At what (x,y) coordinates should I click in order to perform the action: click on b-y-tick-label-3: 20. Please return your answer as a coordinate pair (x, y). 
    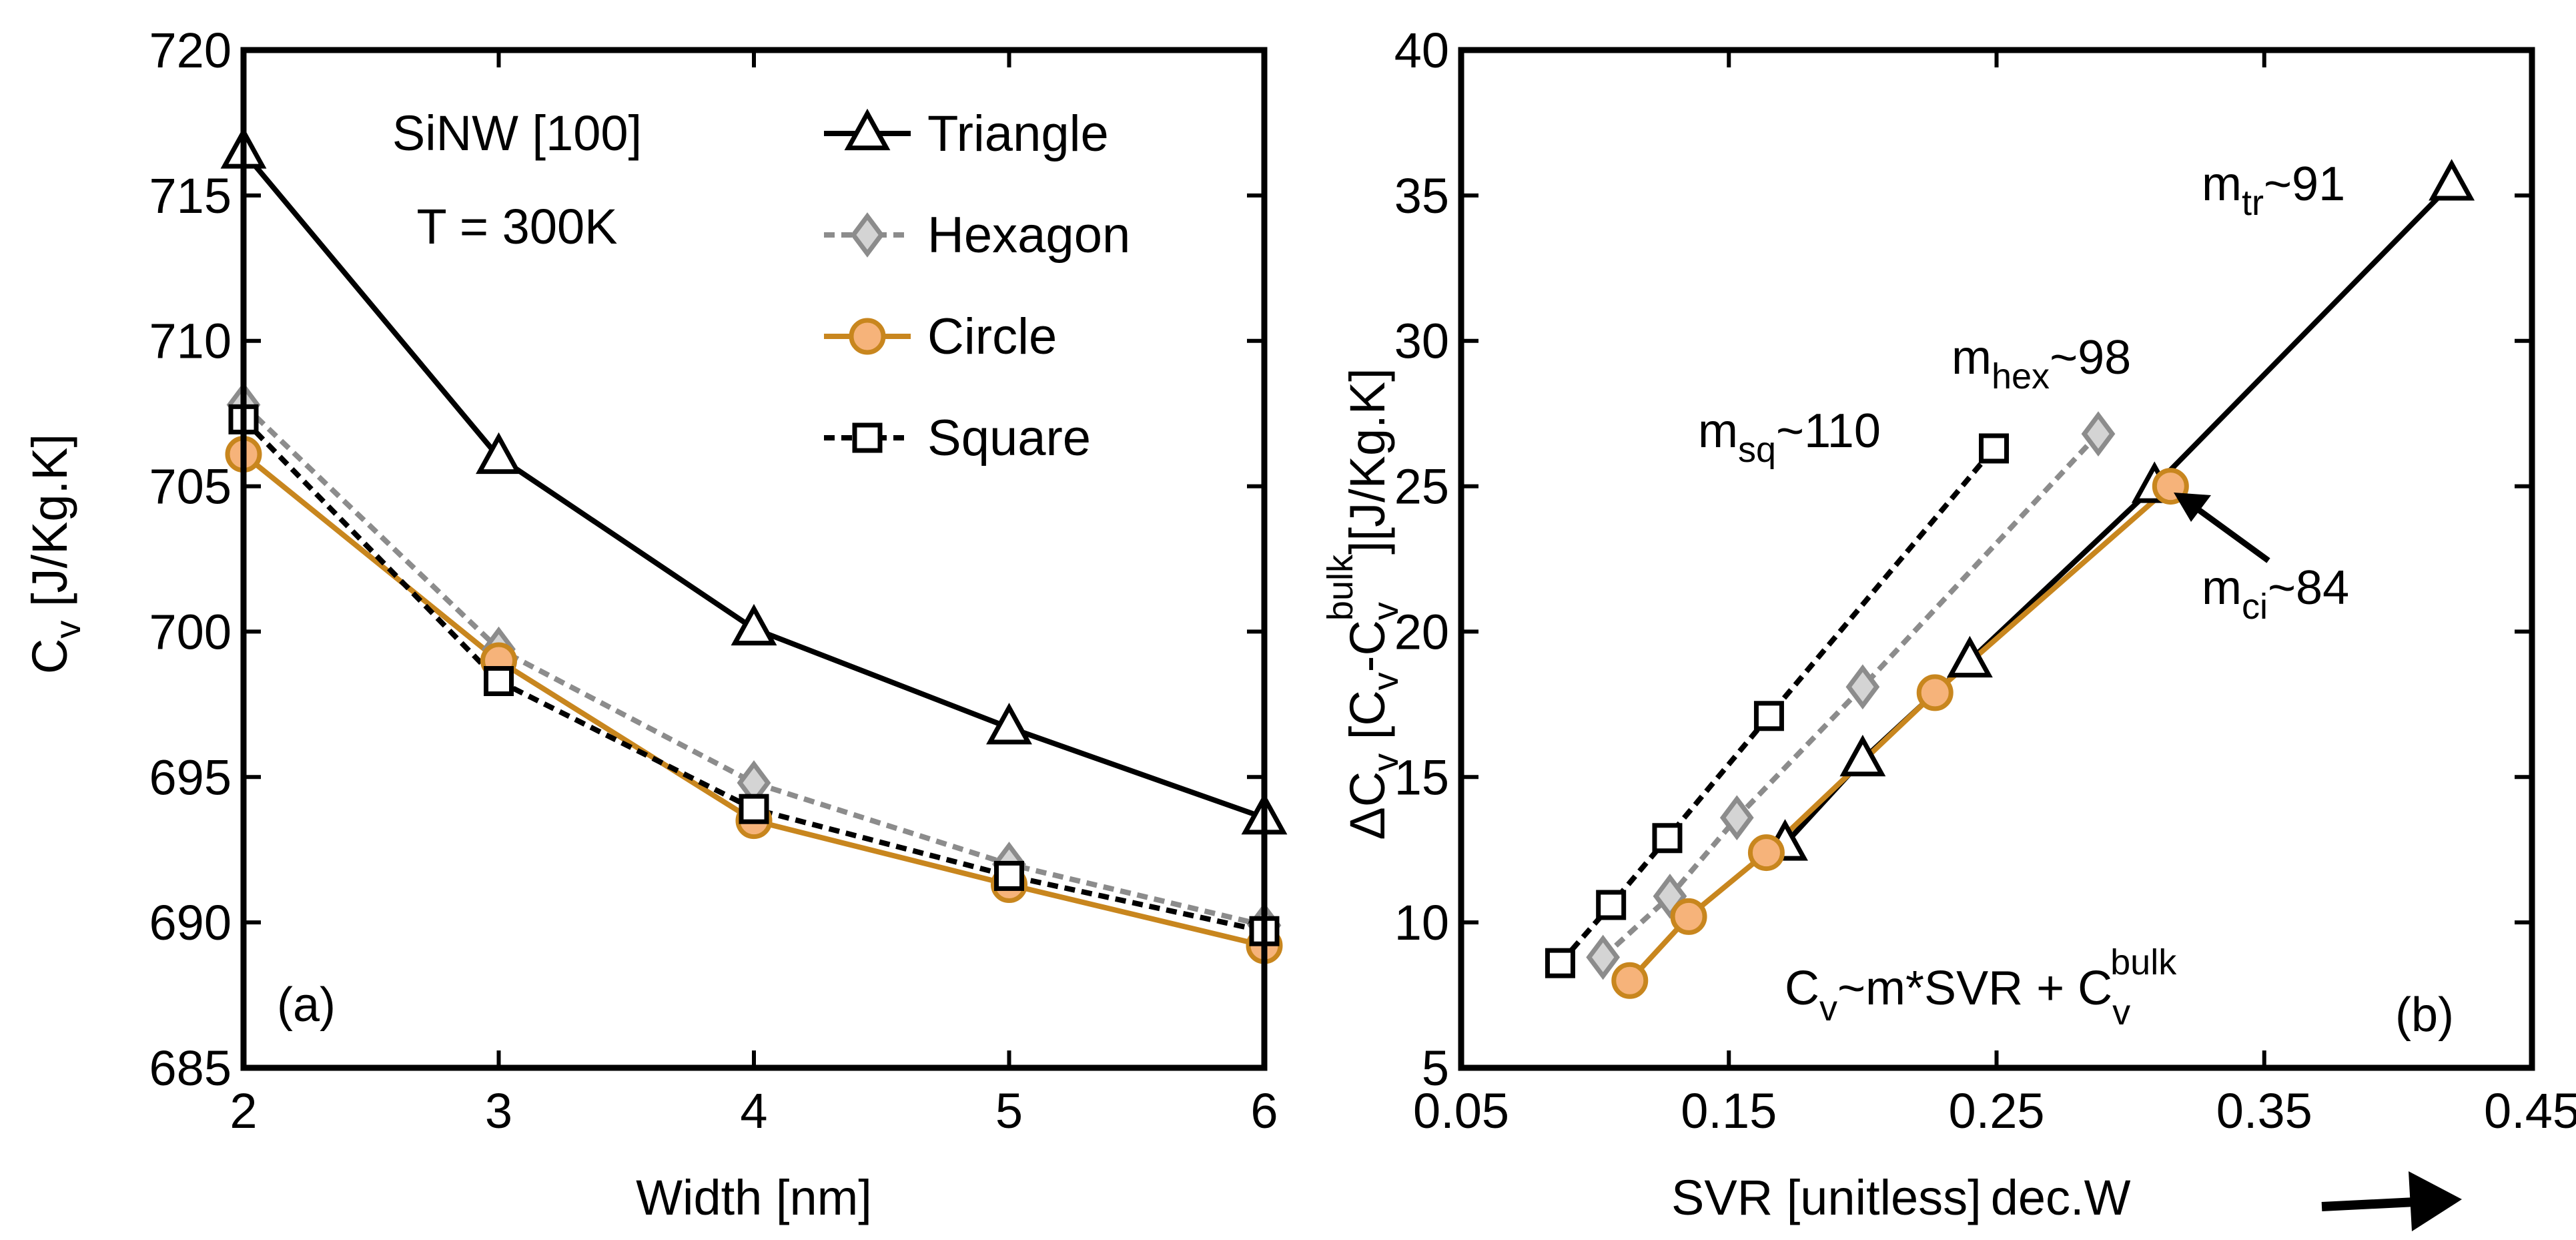
    Looking at the image, I should click on (1421, 631).